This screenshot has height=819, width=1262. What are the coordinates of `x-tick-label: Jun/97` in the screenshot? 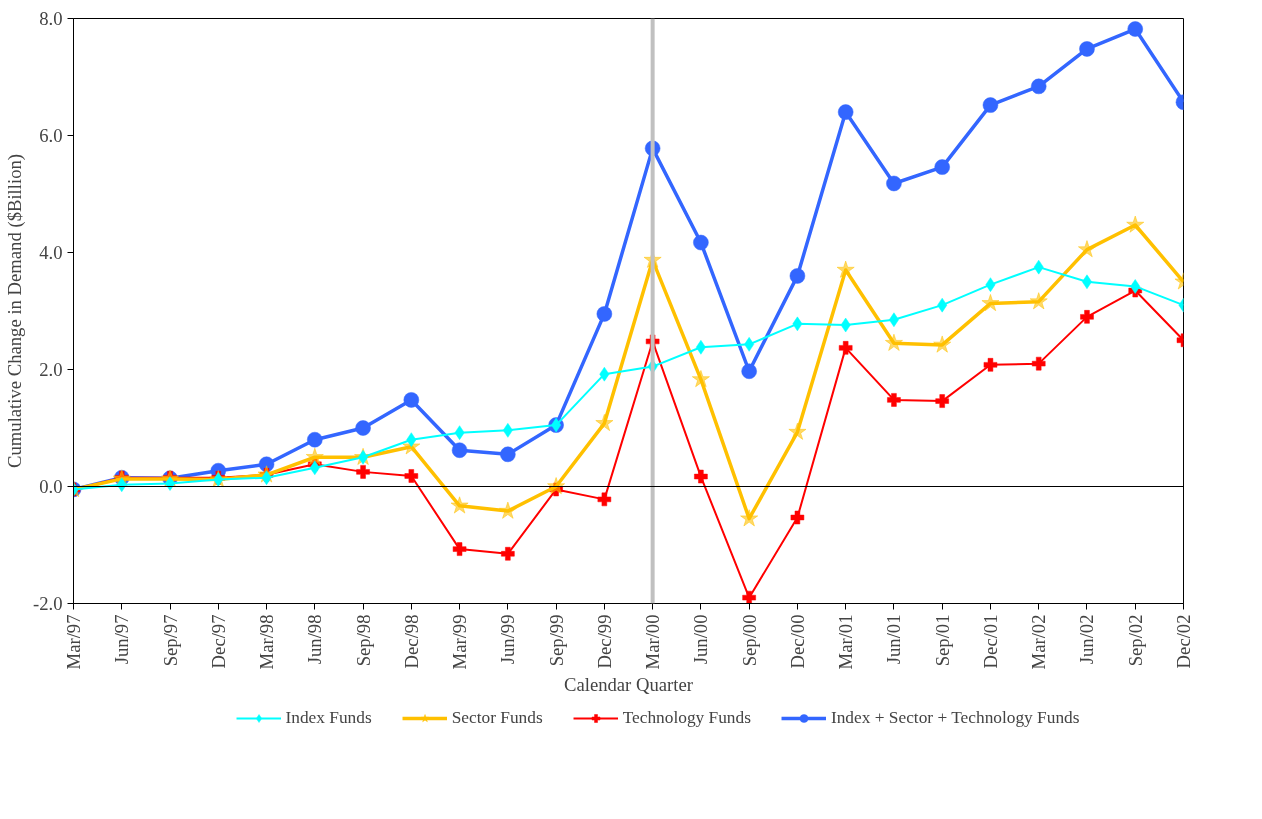 It's located at (122, 639).